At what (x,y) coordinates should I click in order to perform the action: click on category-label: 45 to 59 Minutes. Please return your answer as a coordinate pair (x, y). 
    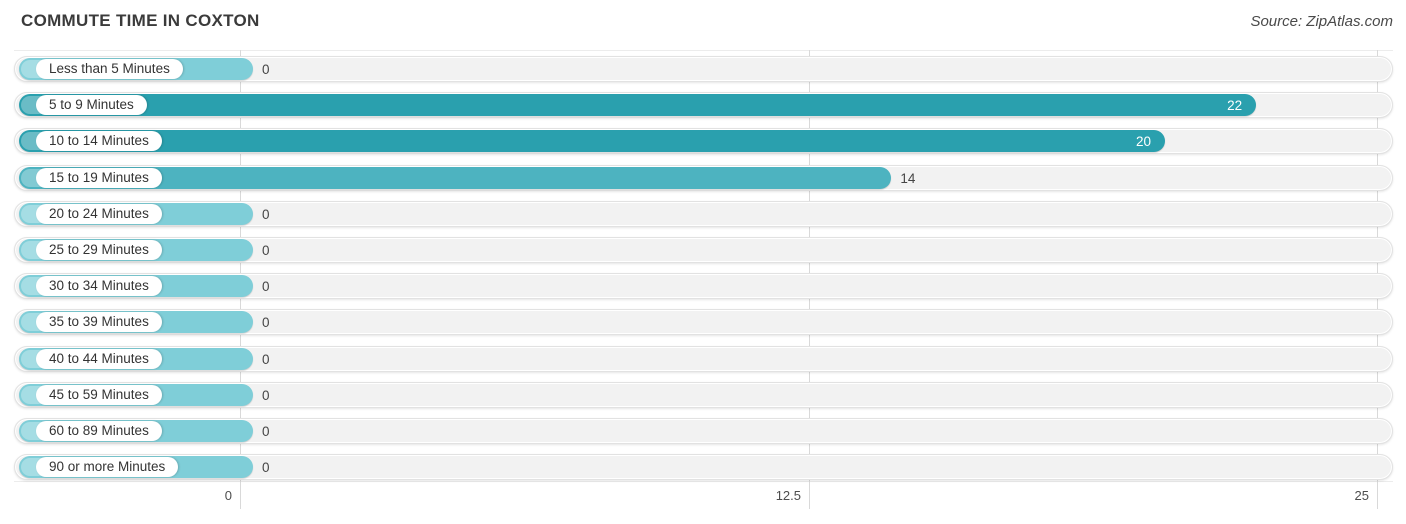
    Looking at the image, I should click on (99, 394).